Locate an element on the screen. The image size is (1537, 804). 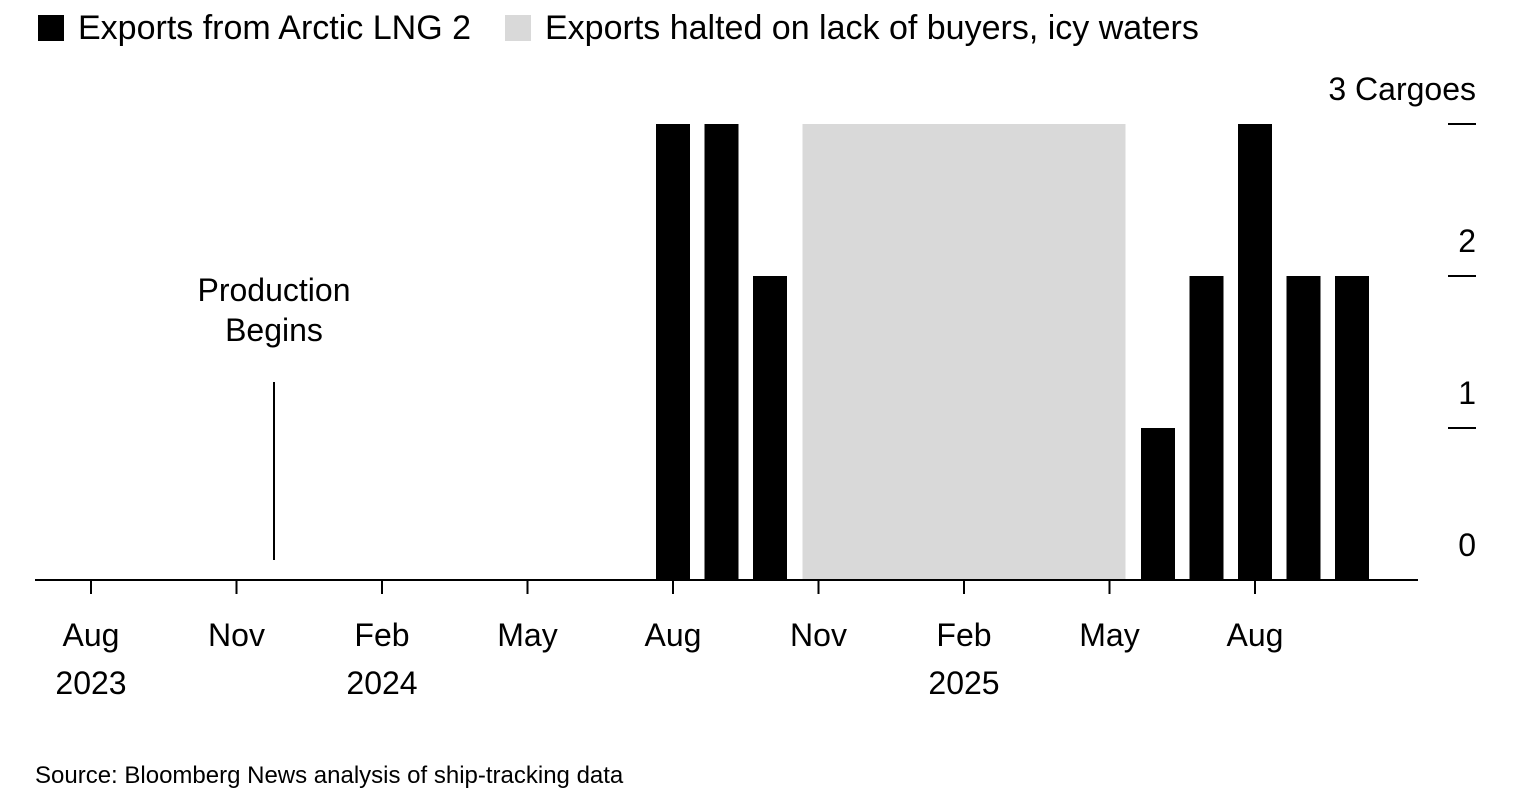
x-tick-label-2025-08: Aug is located at coordinates (1255, 635).